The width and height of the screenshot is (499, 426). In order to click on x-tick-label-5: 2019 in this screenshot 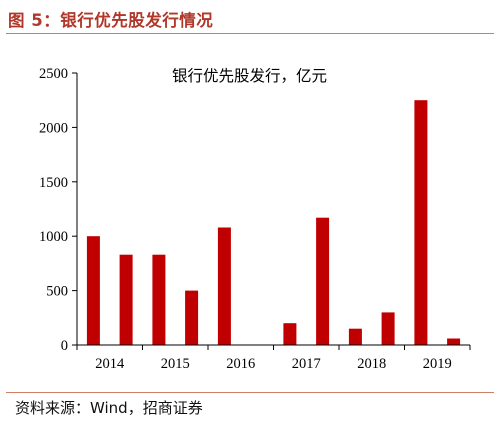, I will do `click(437, 364)`.